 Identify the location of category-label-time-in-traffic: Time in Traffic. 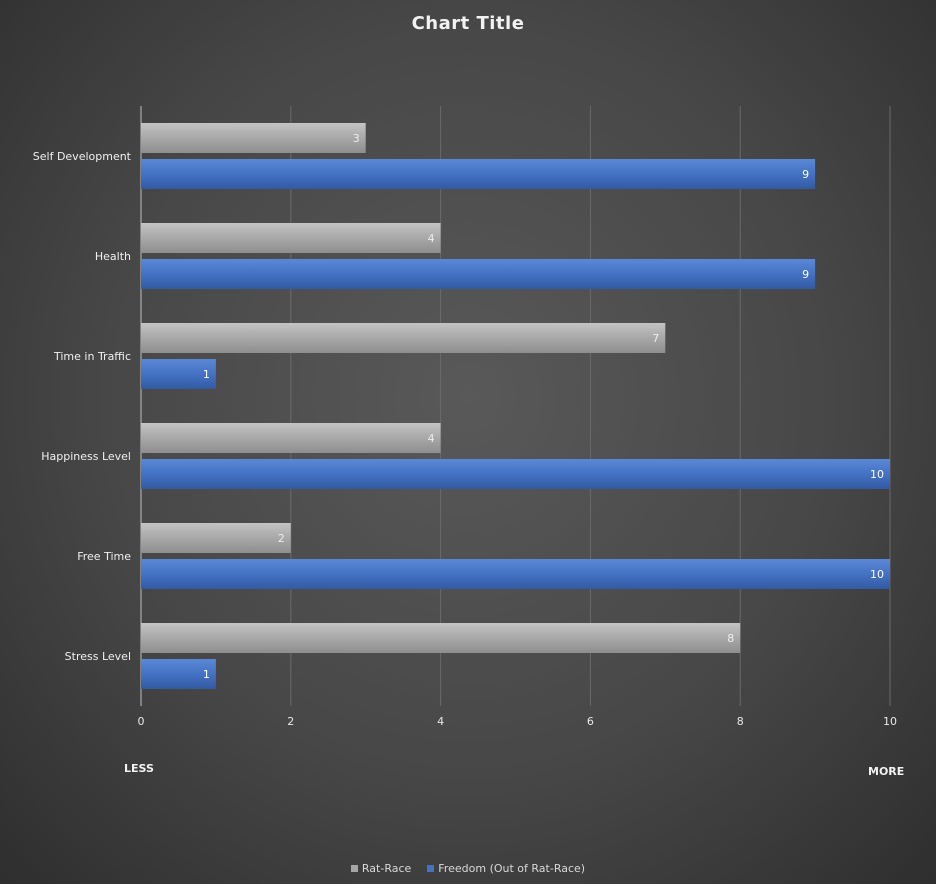
(92, 356).